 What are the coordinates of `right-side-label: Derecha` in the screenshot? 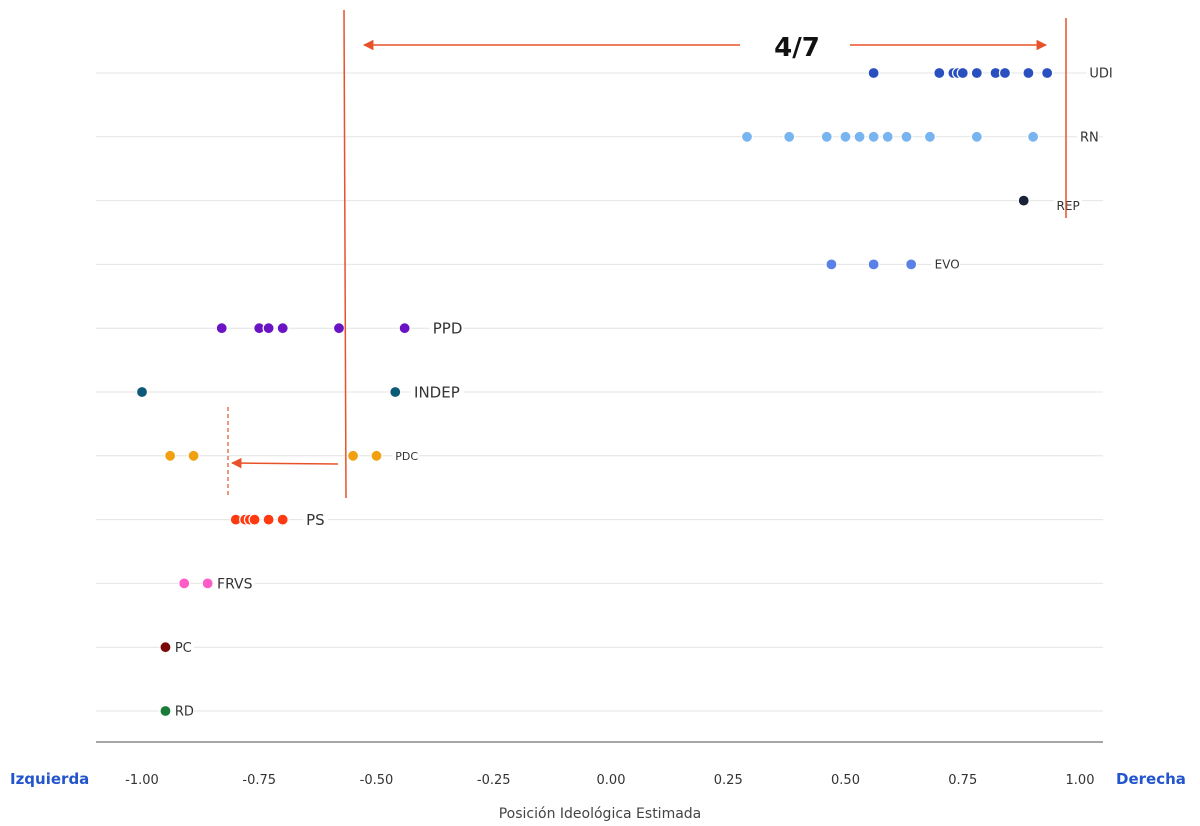 It's located at (1151, 779).